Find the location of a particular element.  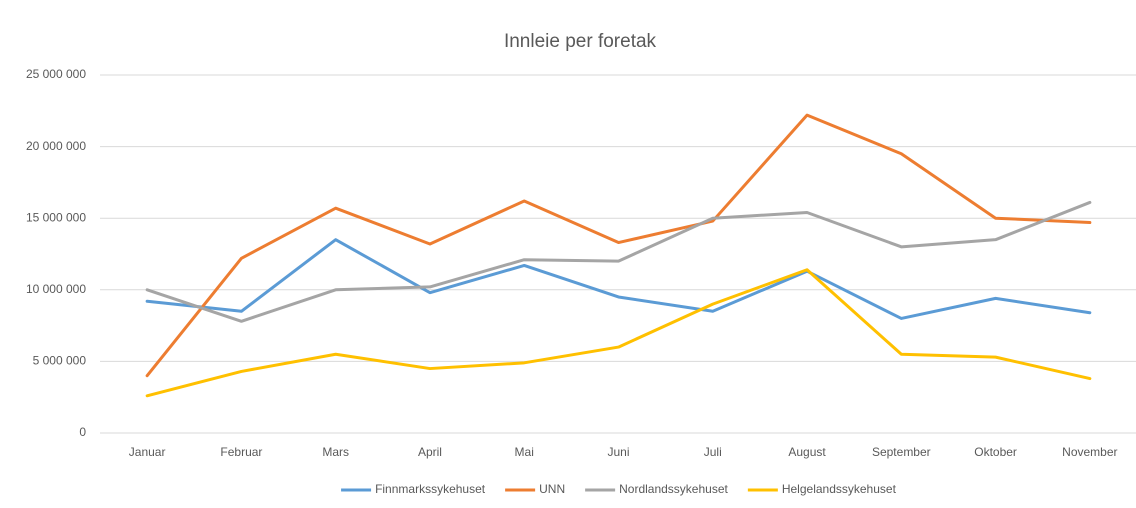

chart-title: Innleie per foretak is located at coordinates (580, 41).